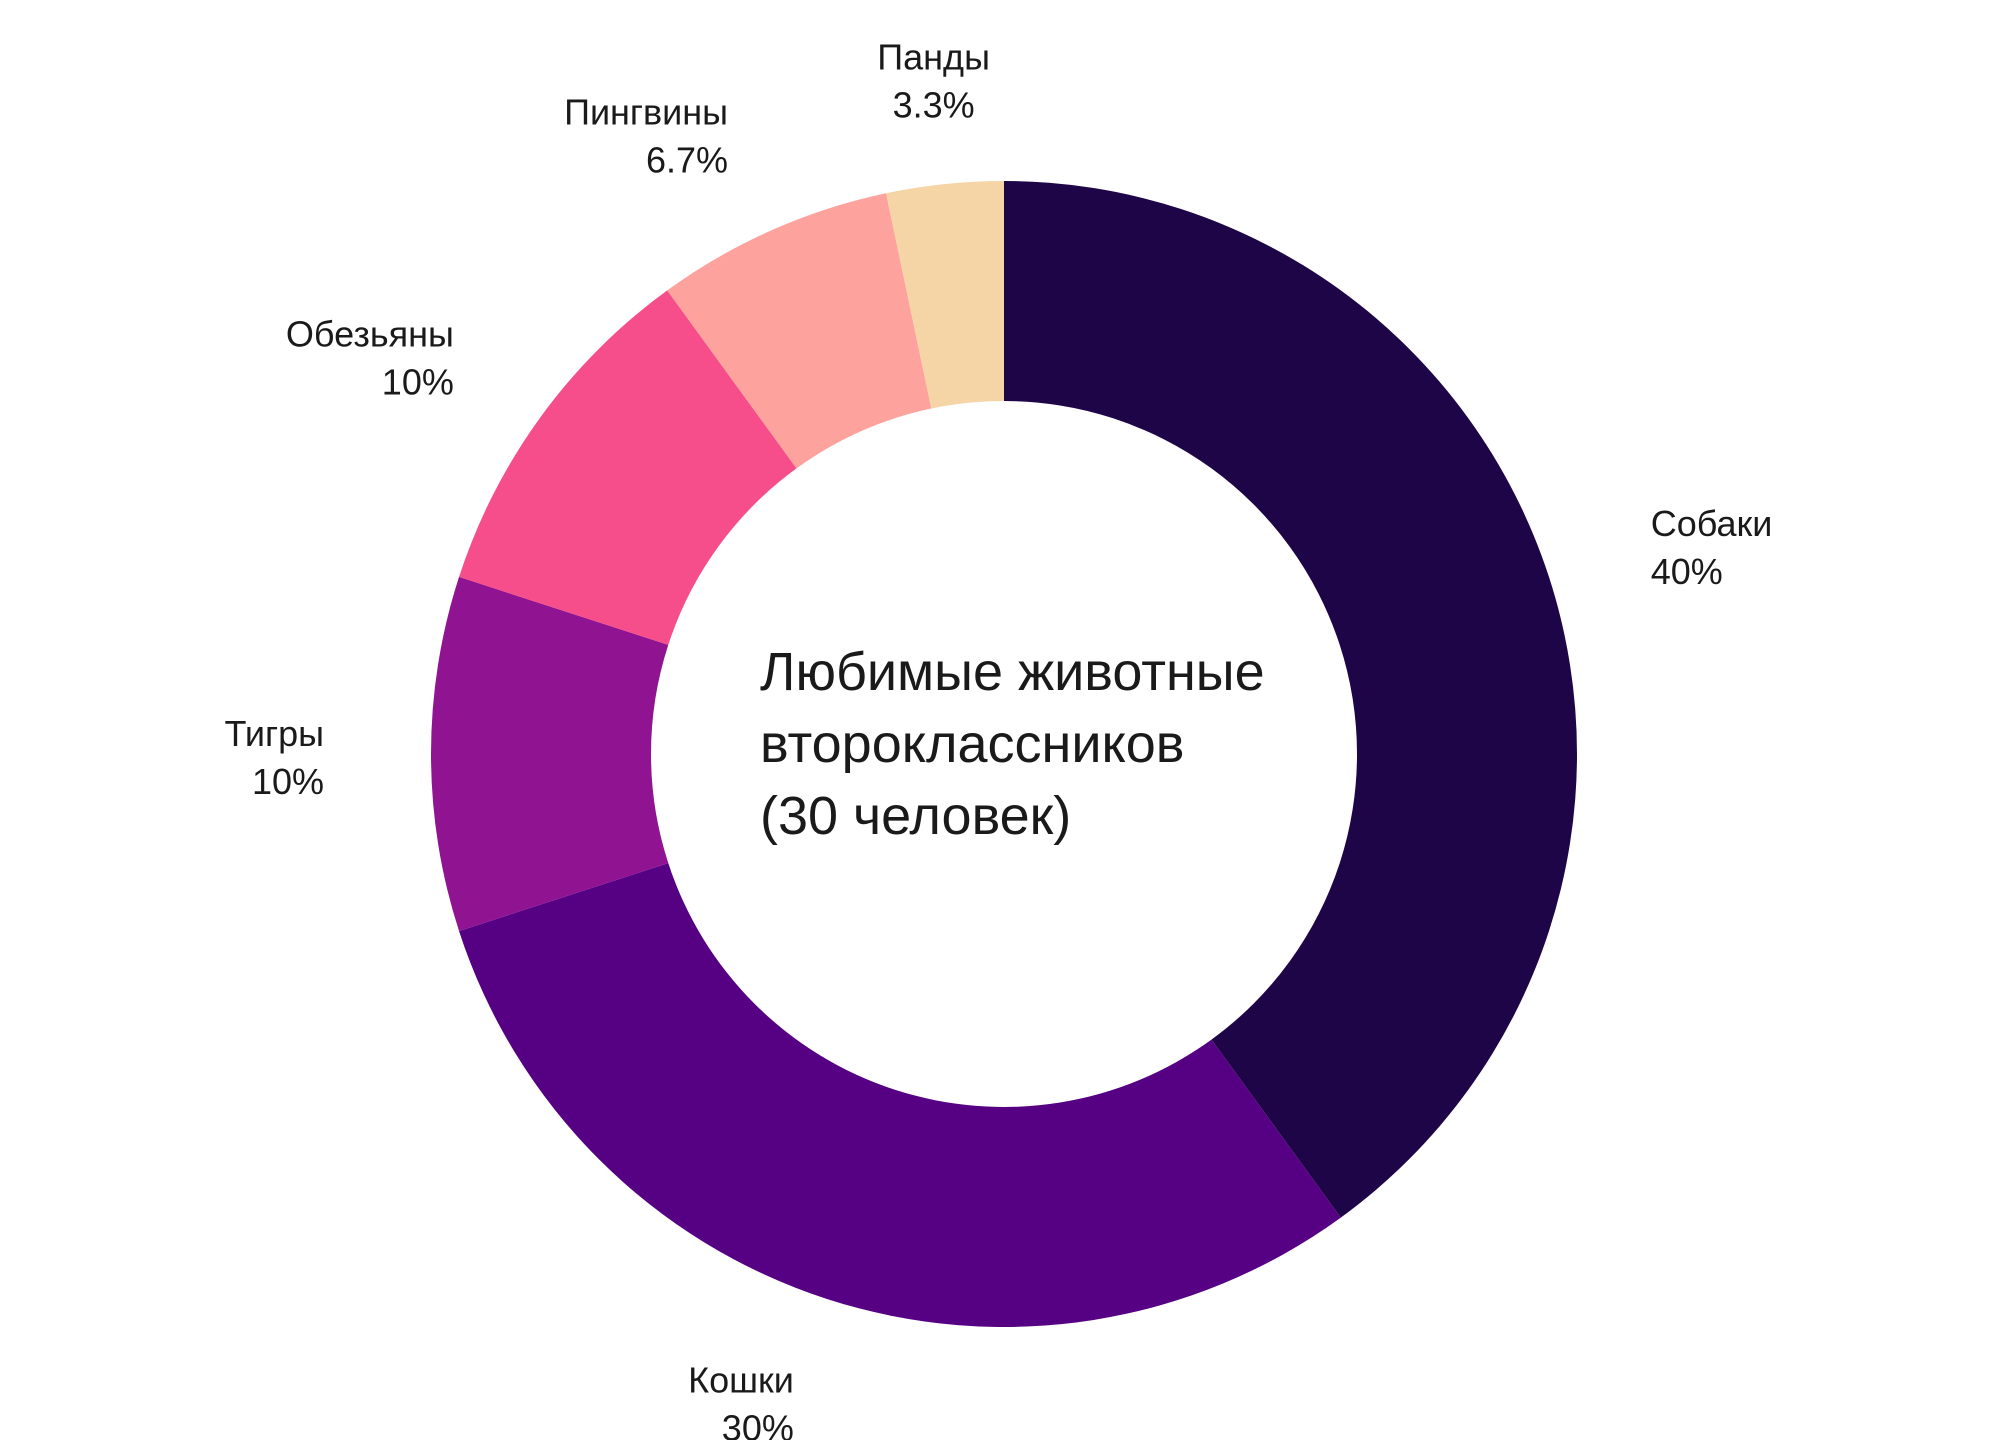 This screenshot has height=1440, width=2013. Describe the element at coordinates (274, 757) in the screenshot. I see `slice-label-3: Тигры 10%` at that location.